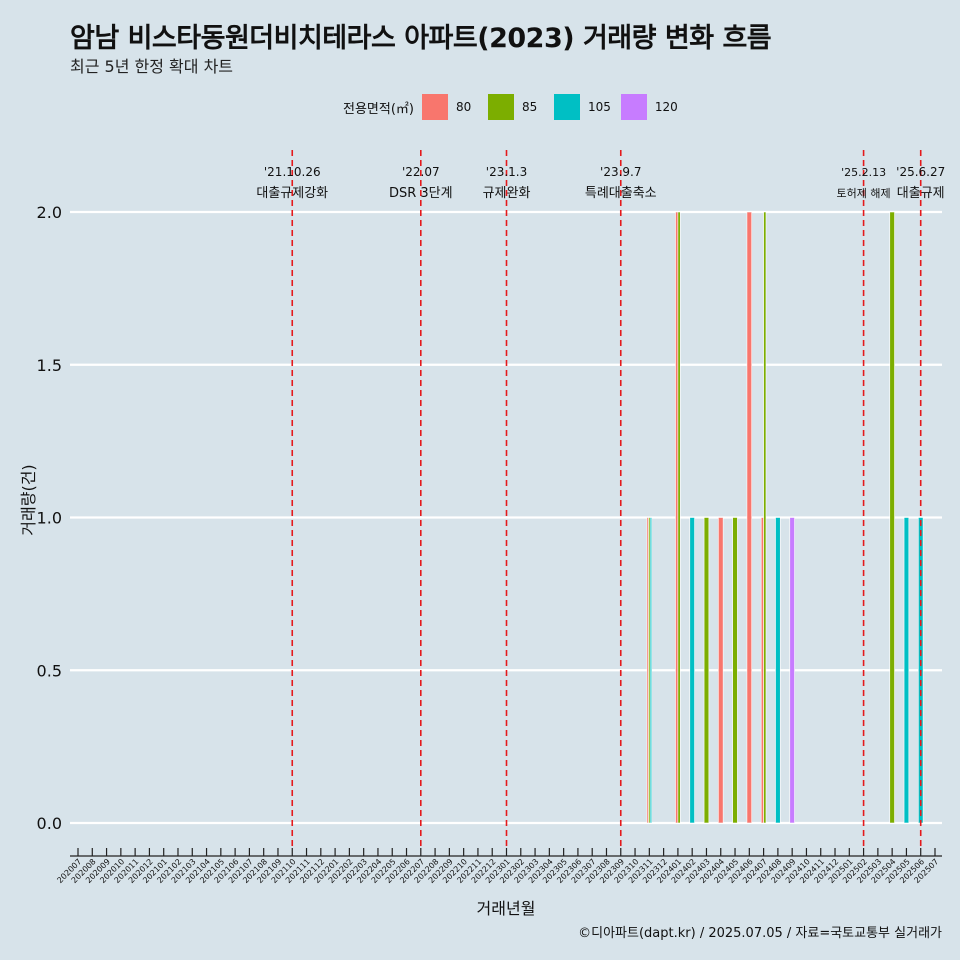 This screenshot has width=960, height=960. Describe the element at coordinates (378, 109) in the screenshot. I see `legend-title: 전용면적(㎡)` at that location.